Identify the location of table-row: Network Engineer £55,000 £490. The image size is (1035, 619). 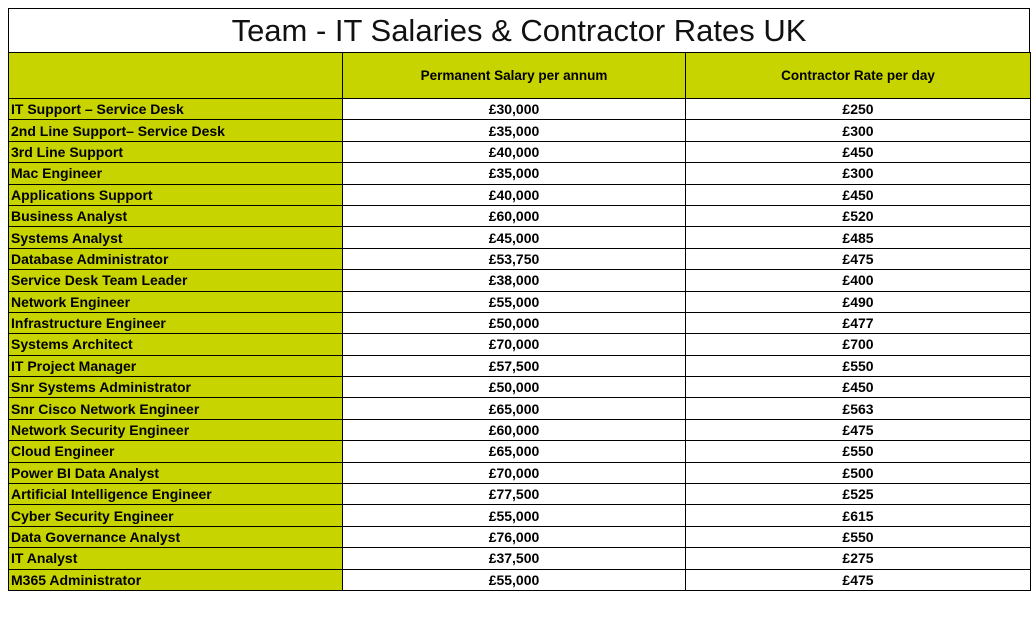
(519, 301).